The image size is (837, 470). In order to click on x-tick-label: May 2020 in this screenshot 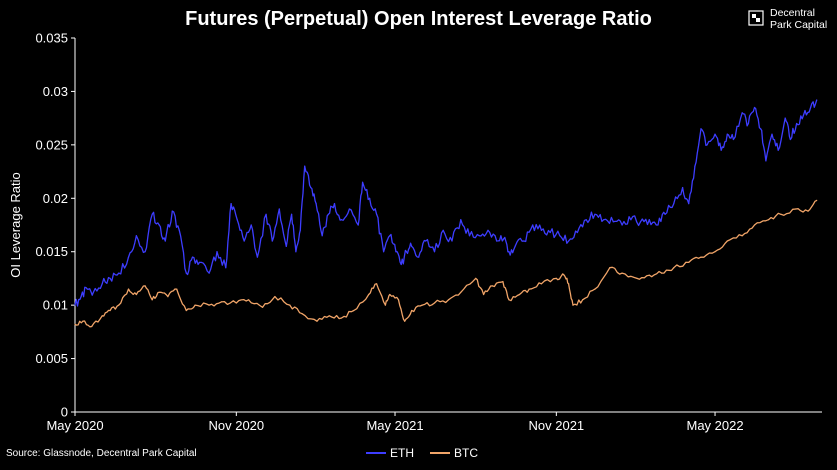, I will do `click(74, 425)`.